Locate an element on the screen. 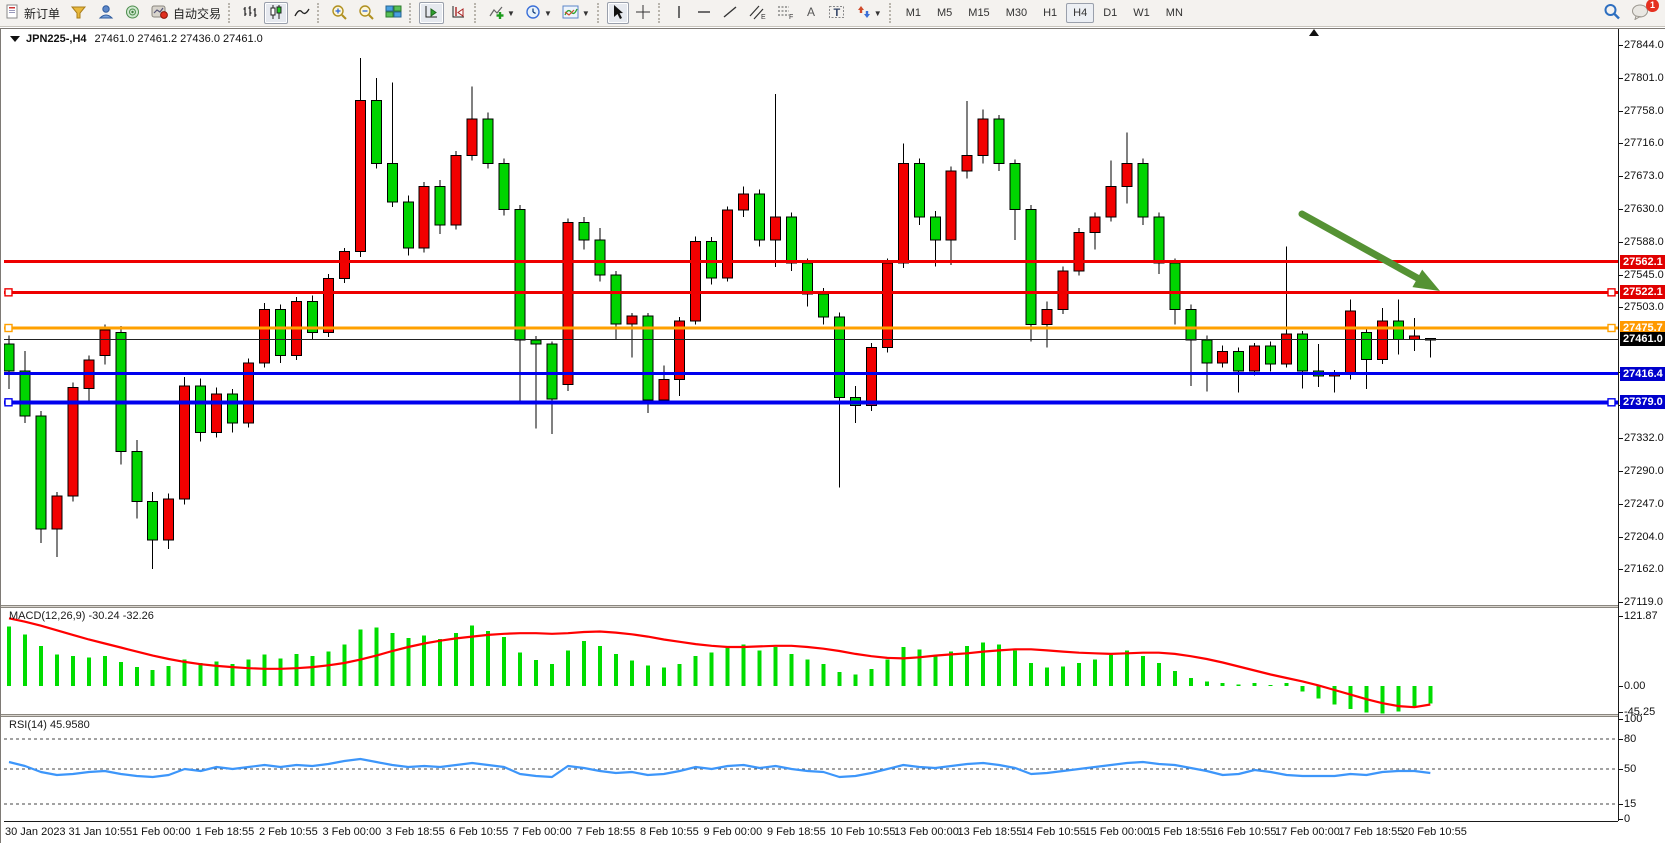 The image size is (1665, 843). fibonacci-button: F is located at coordinates (785, 13).